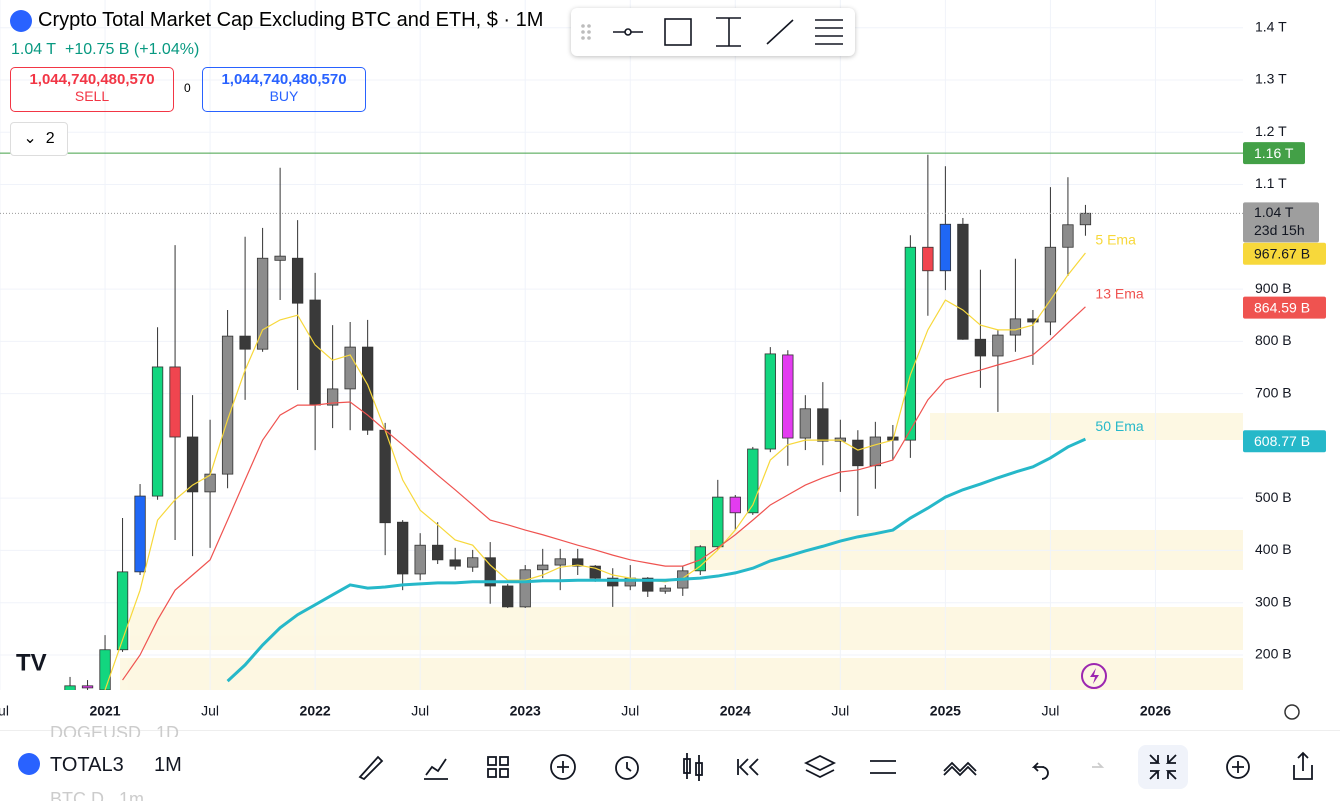 This screenshot has width=1340, height=801. I want to click on settings-icon, so click(1292, 712).